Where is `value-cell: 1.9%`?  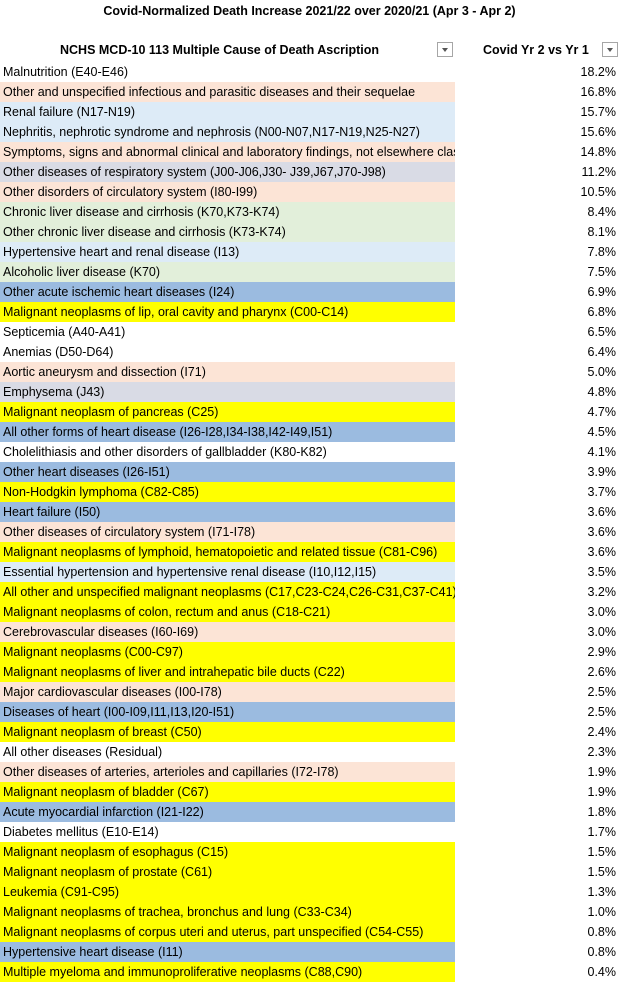 value-cell: 1.9% is located at coordinates (602, 772).